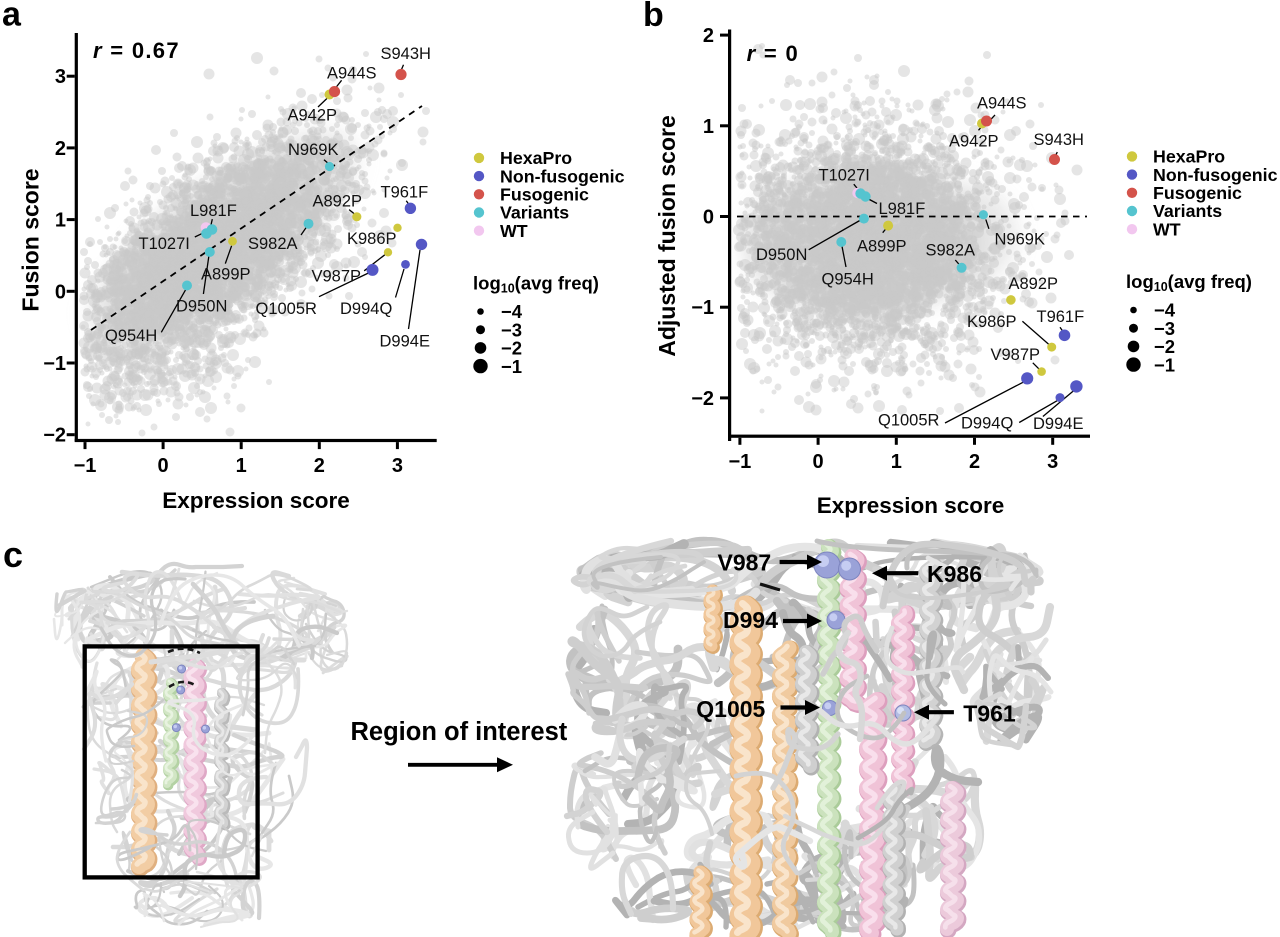 This screenshot has height=937, width=1280. Describe the element at coordinates (653, 17) in the screenshot. I see `svg-text: b` at that location.